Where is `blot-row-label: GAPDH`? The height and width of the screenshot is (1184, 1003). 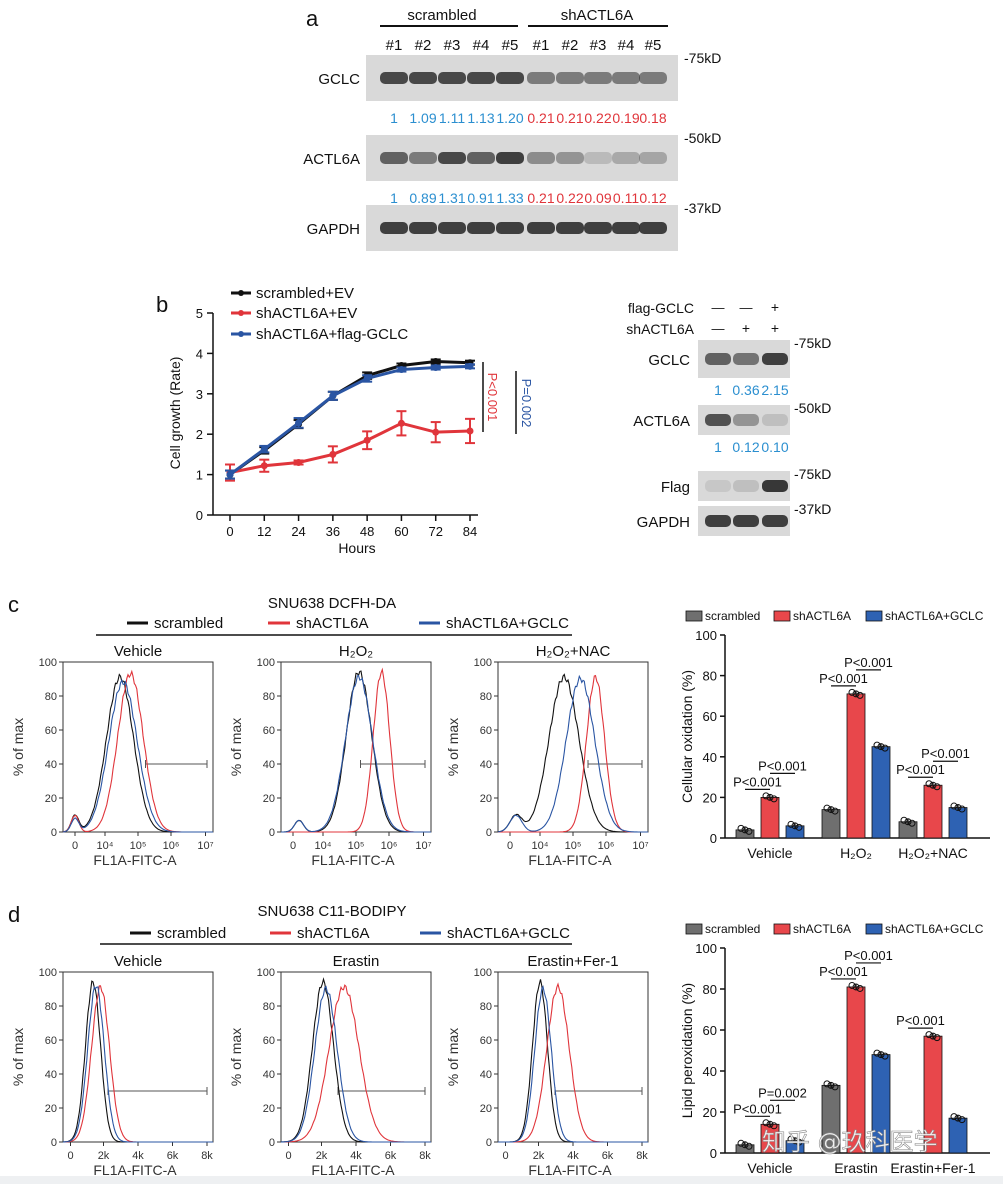 blot-row-label: GAPDH is located at coordinates (663, 522).